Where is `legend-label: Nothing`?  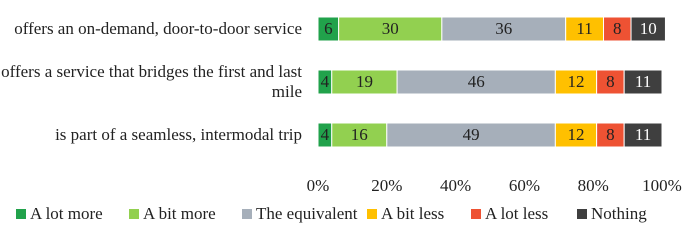 legend-label: Nothing is located at coordinates (619, 213).